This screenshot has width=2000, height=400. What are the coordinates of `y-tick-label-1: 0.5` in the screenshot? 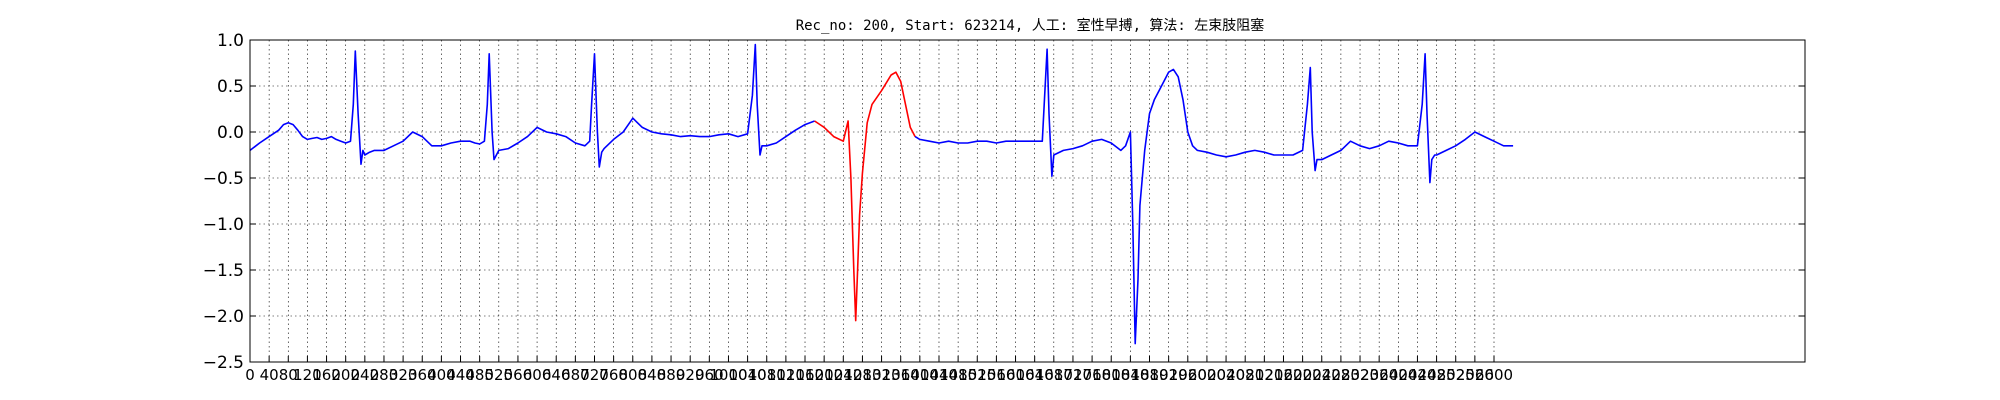 It's located at (230, 87).